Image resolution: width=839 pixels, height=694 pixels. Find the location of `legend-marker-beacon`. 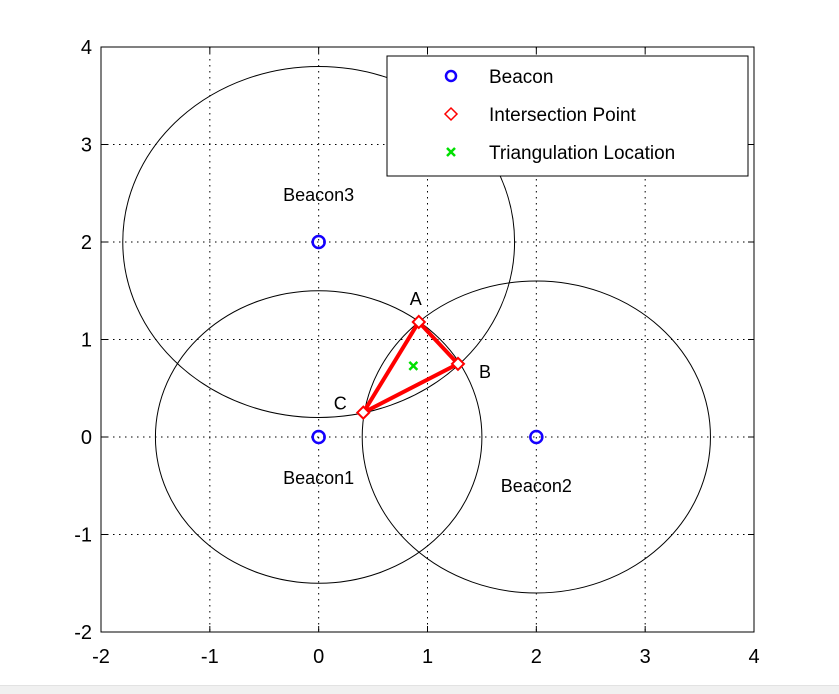

legend-marker-beacon is located at coordinates (451, 76).